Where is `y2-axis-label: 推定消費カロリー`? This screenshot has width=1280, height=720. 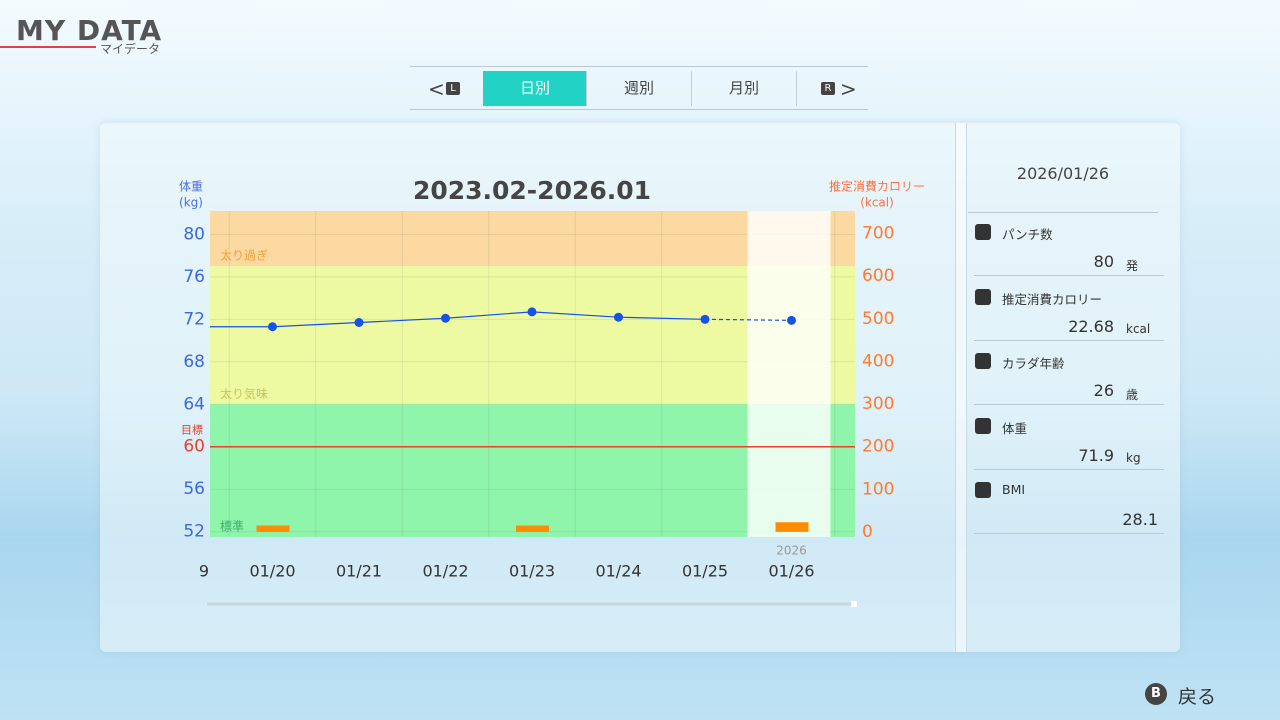 y2-axis-label: 推定消費カロリー is located at coordinates (877, 186).